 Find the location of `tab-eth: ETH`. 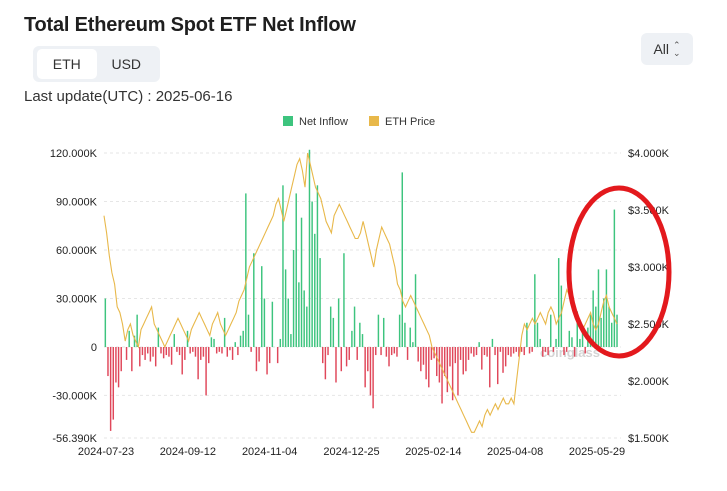

tab-eth: ETH is located at coordinates (67, 64).